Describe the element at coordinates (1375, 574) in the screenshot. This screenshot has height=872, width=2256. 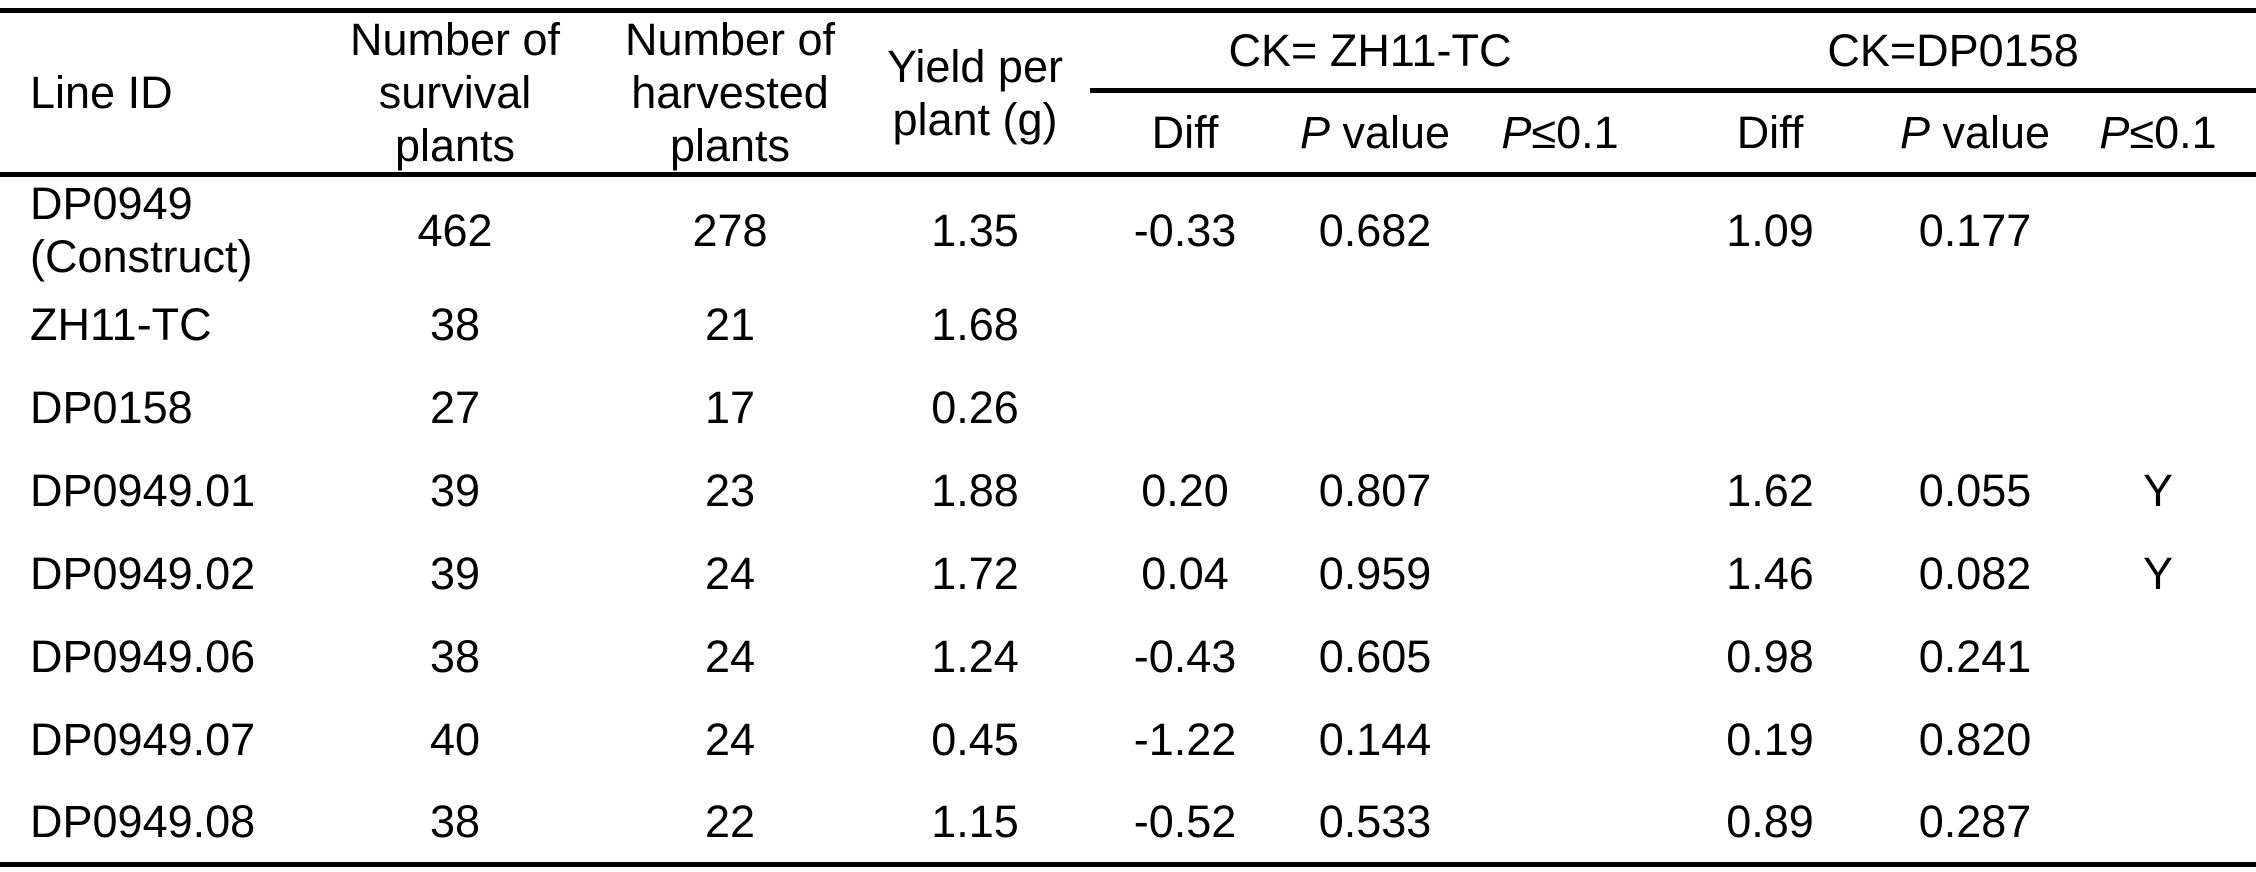
I see `cell-p-zh11: 0.959` at that location.